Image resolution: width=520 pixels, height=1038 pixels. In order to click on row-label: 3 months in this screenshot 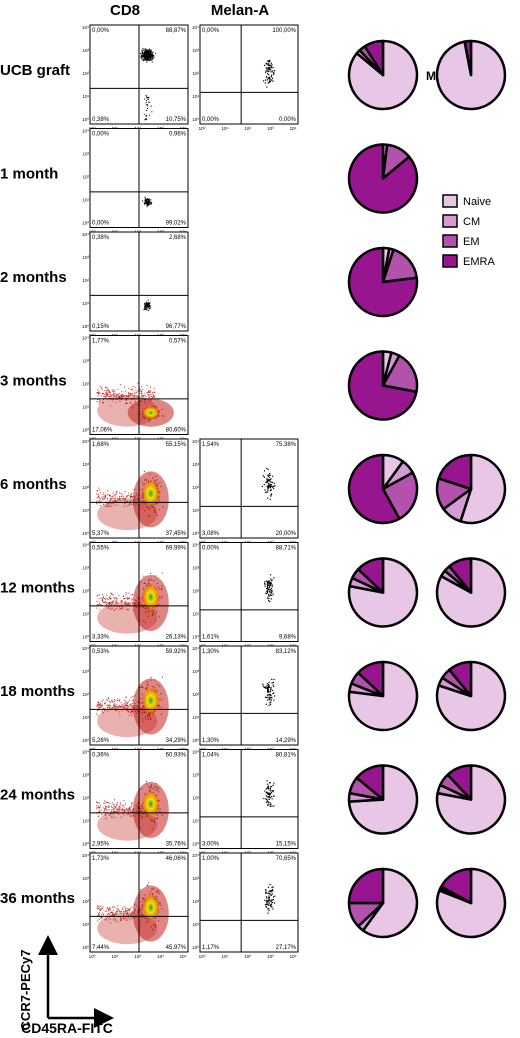, I will do `click(33, 381)`.